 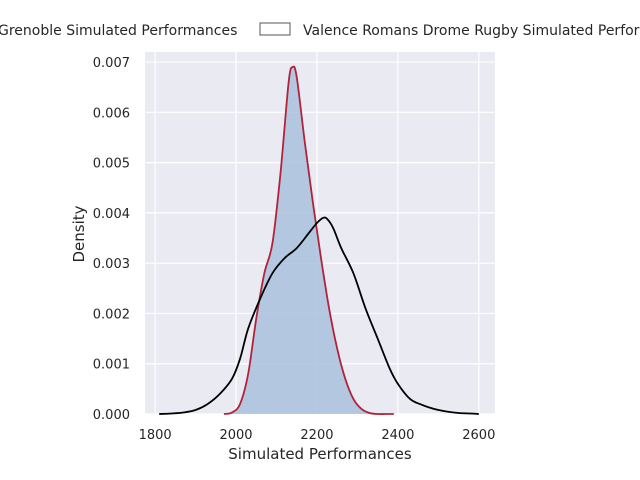 I want to click on y-axis-ticks: 0.000 0.001 0.002 0.003 0.004 0.005 0.006 0.007, so click(x=111, y=239).